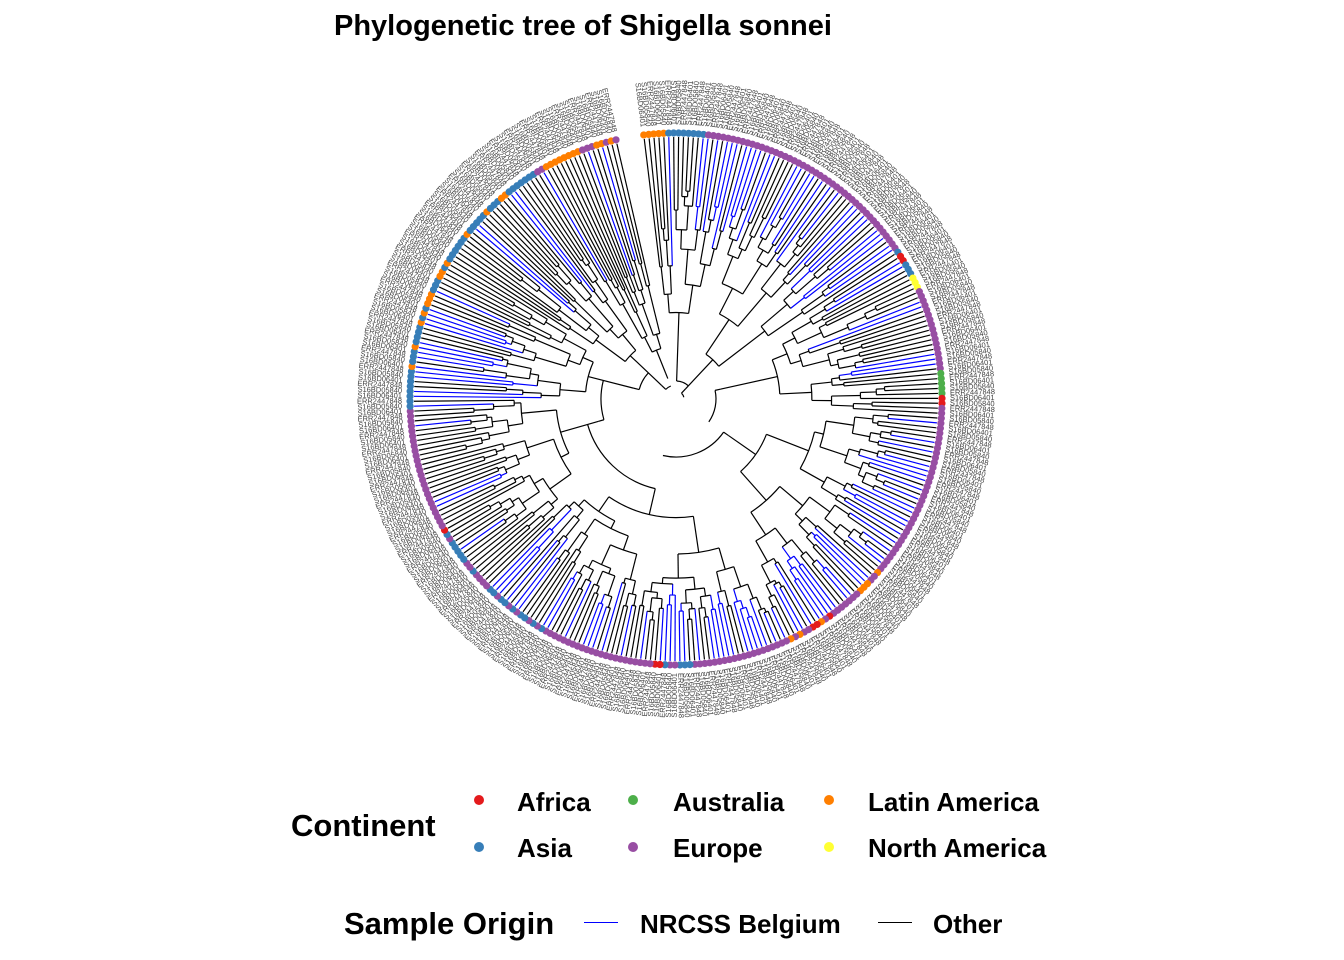 This screenshot has width=1344, height=960. I want to click on legend-label-north-america: North America, so click(957, 848).